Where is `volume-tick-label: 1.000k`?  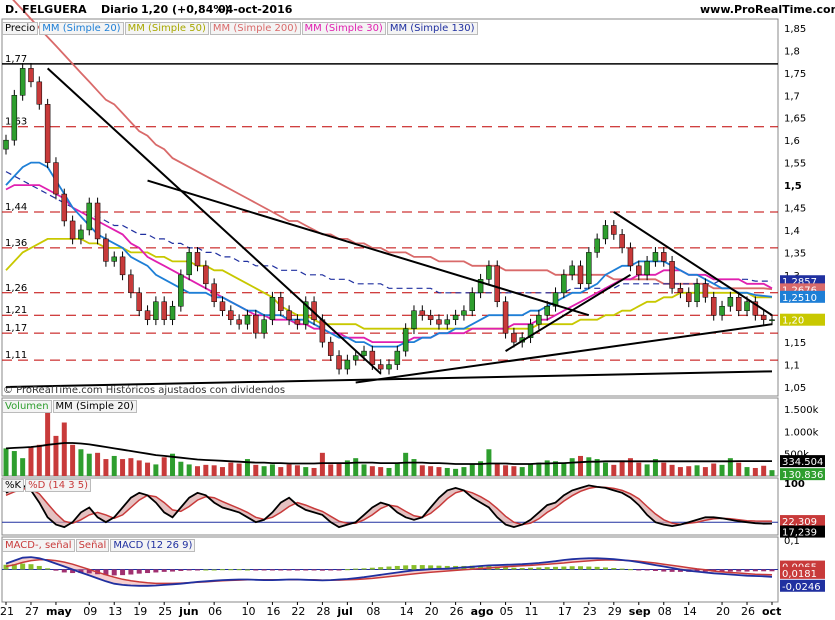 volume-tick-label: 1.000k is located at coordinates (801, 432).